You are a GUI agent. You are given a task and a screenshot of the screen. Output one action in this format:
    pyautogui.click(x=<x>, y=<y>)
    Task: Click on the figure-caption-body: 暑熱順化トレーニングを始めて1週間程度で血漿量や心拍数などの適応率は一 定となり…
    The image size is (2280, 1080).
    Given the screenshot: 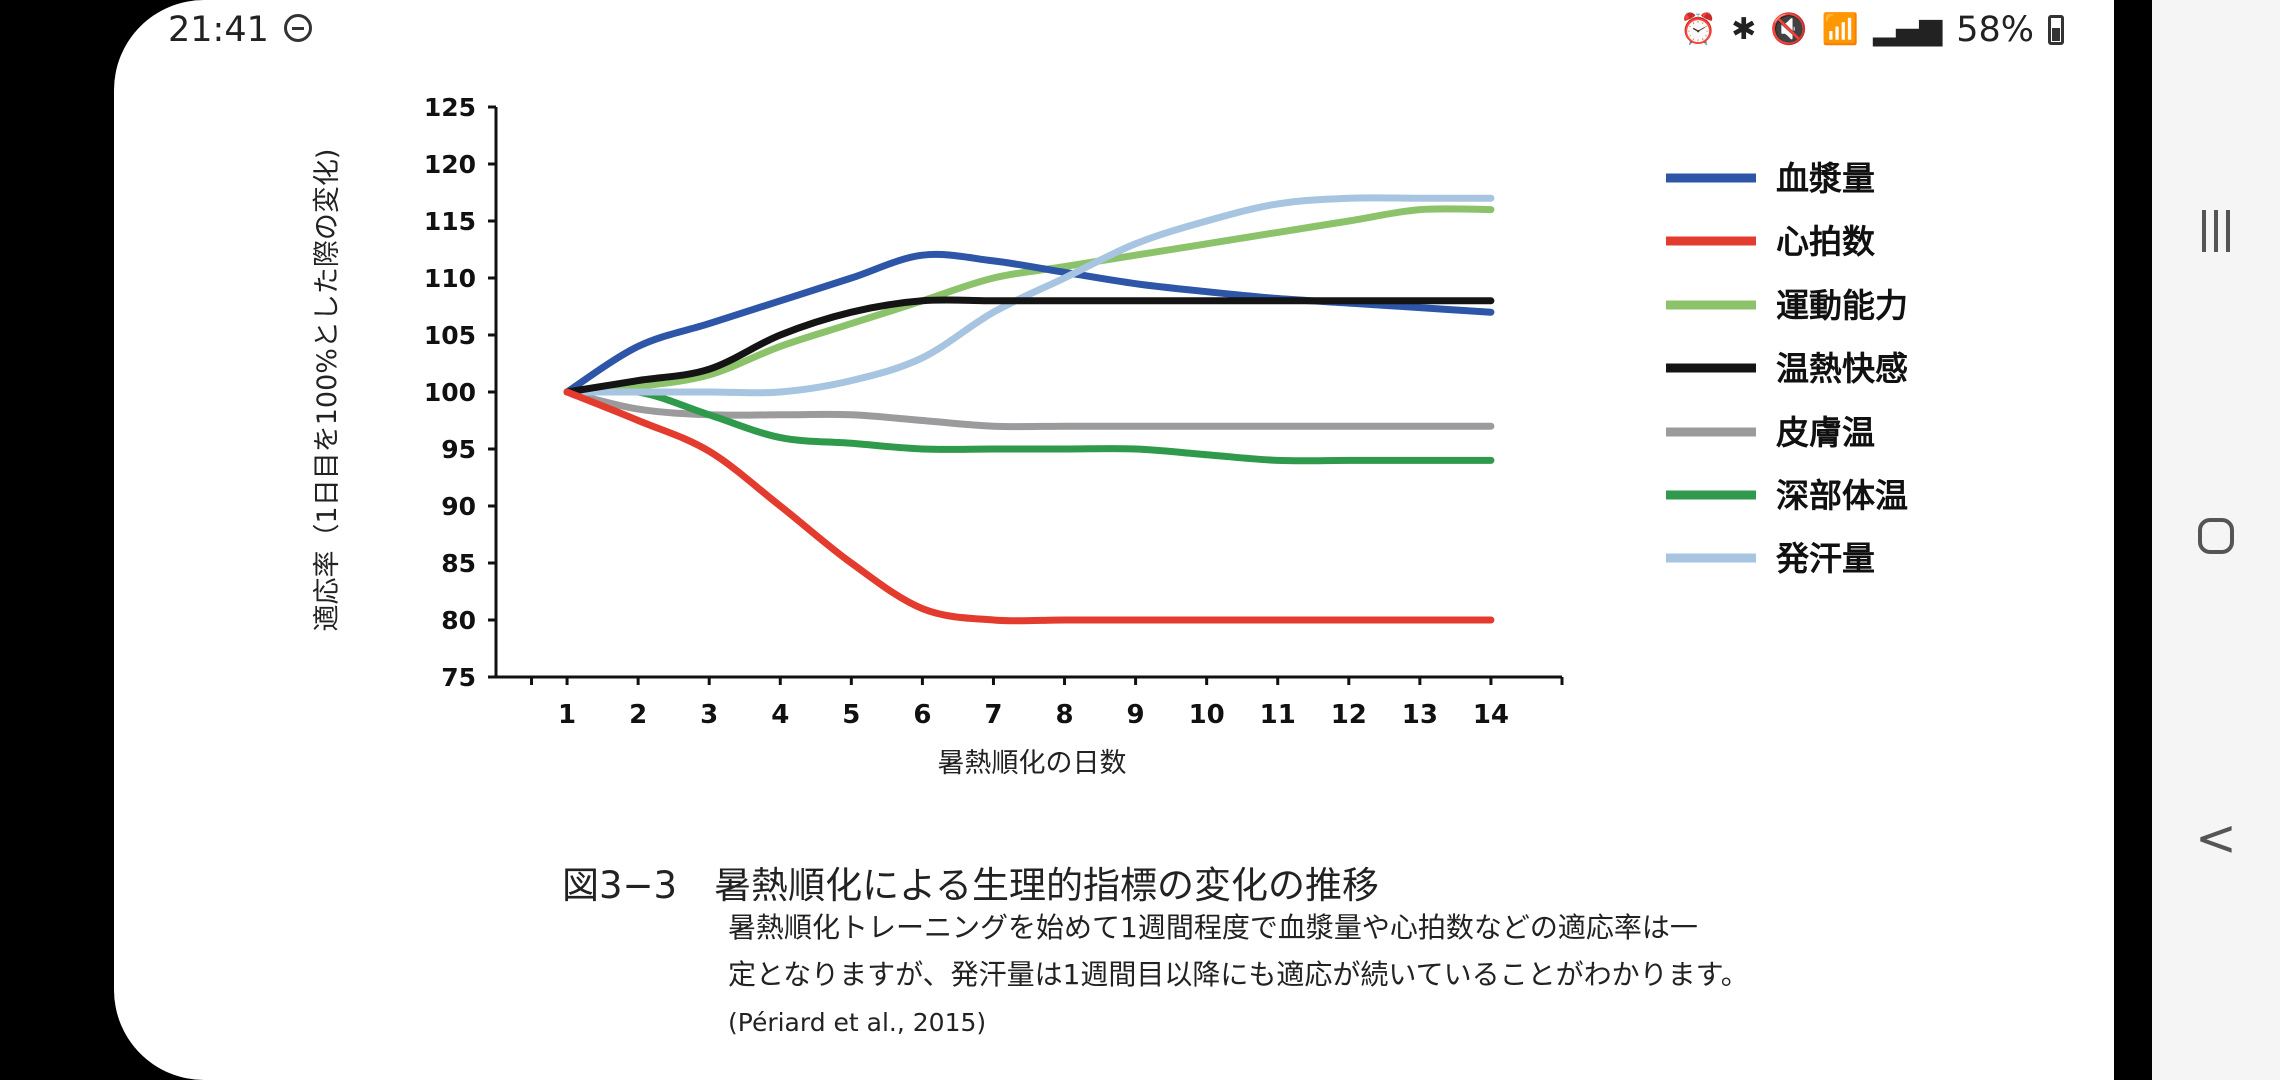 What is the action you would take?
    pyautogui.click(x=1278, y=951)
    